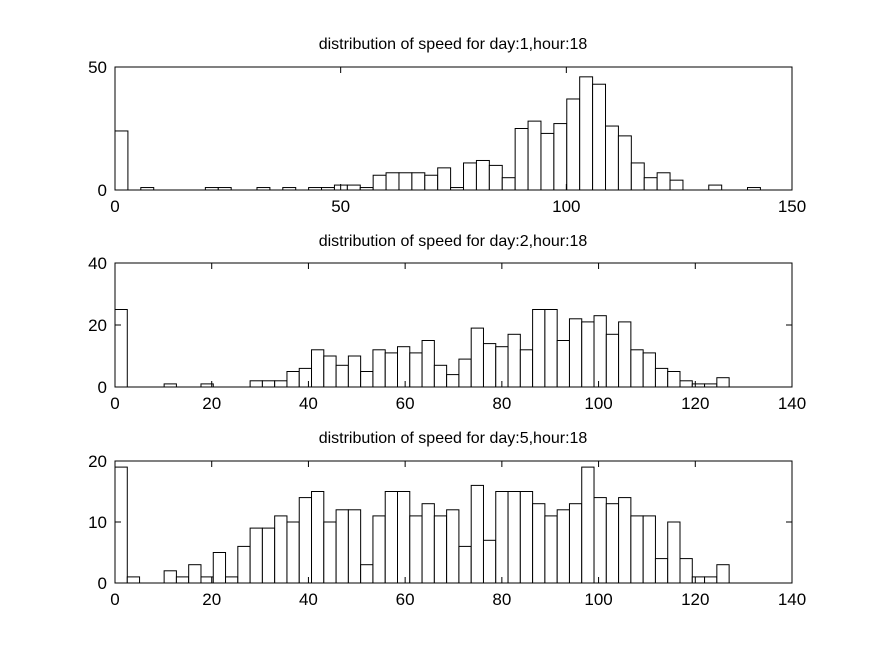 This screenshot has width=875, height=656. Describe the element at coordinates (97, 67) in the screenshot. I see `y-tick-label: 50` at that location.